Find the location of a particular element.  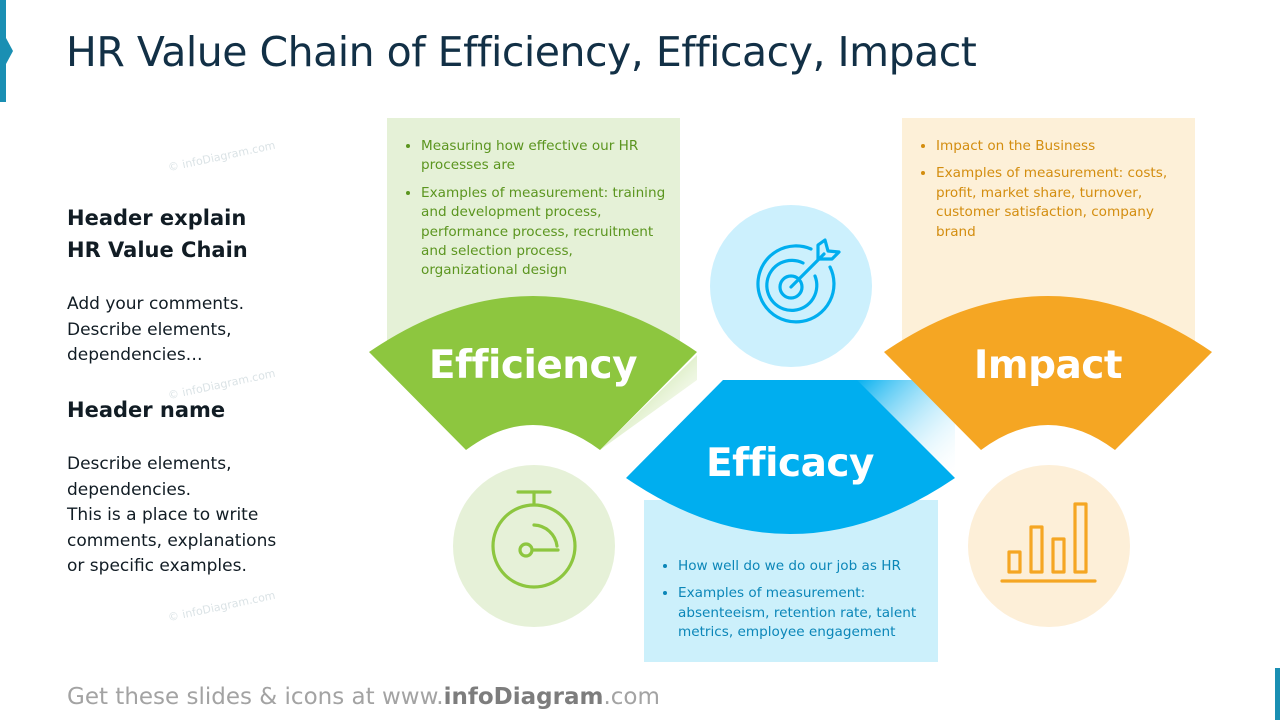

footer-suffix: .com is located at coordinates (631, 697).